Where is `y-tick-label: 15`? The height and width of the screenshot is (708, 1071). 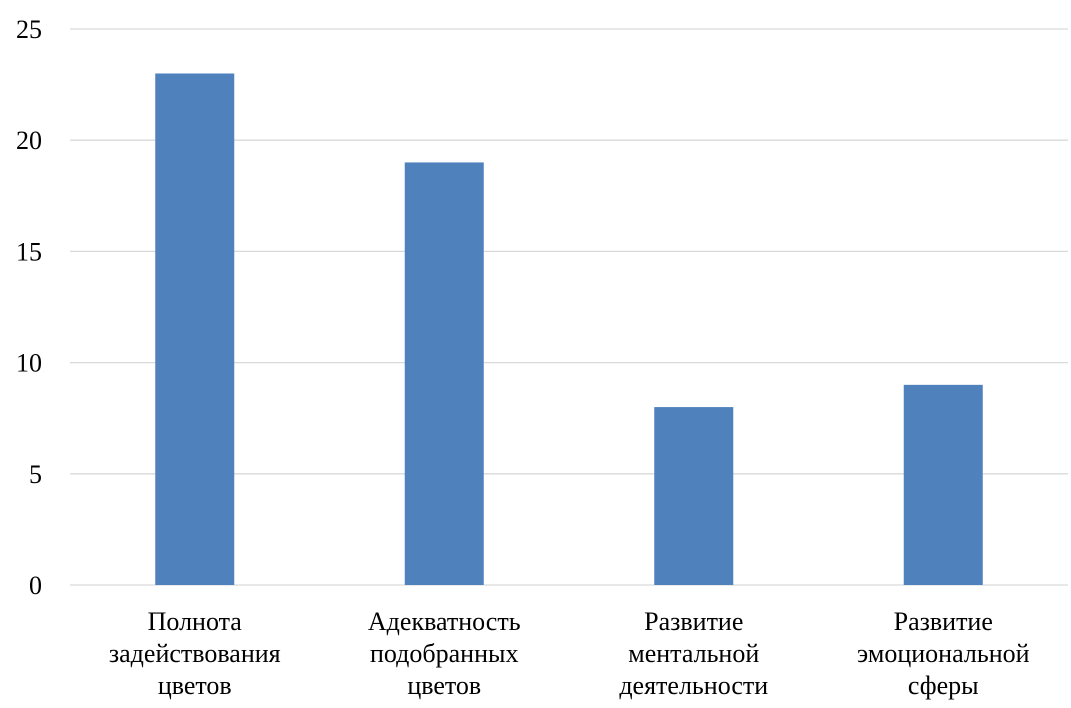
y-tick-label: 15 is located at coordinates (29, 251).